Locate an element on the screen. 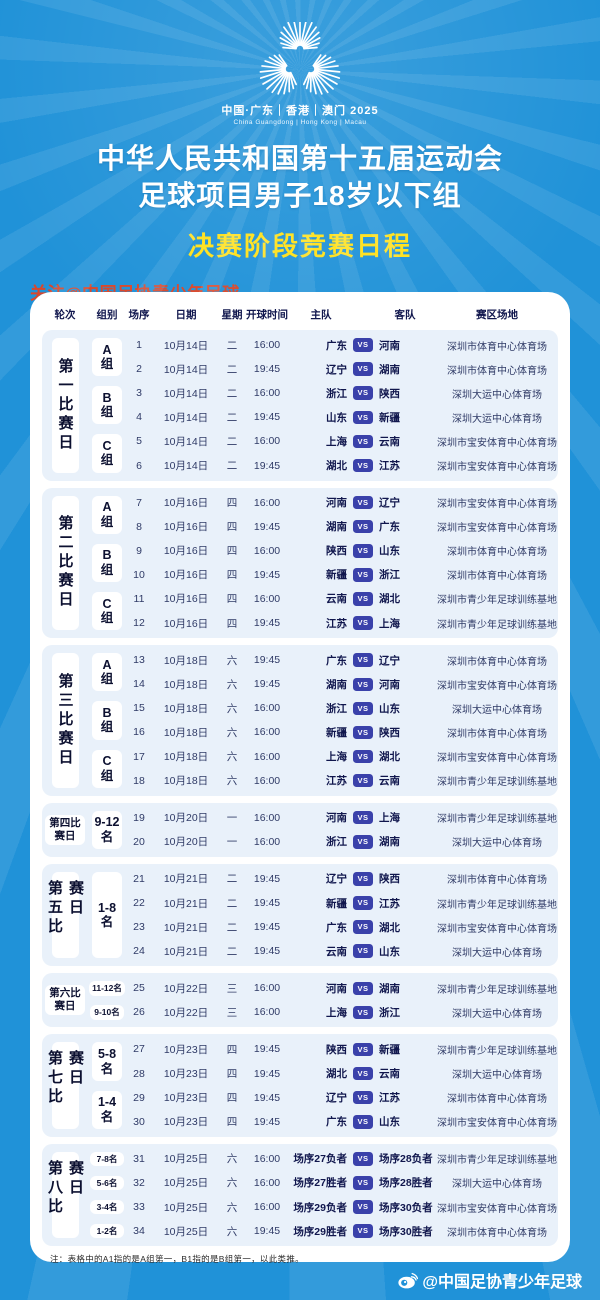 This screenshot has width=600, height=1300. group-label: 1-8 名 is located at coordinates (107, 915).